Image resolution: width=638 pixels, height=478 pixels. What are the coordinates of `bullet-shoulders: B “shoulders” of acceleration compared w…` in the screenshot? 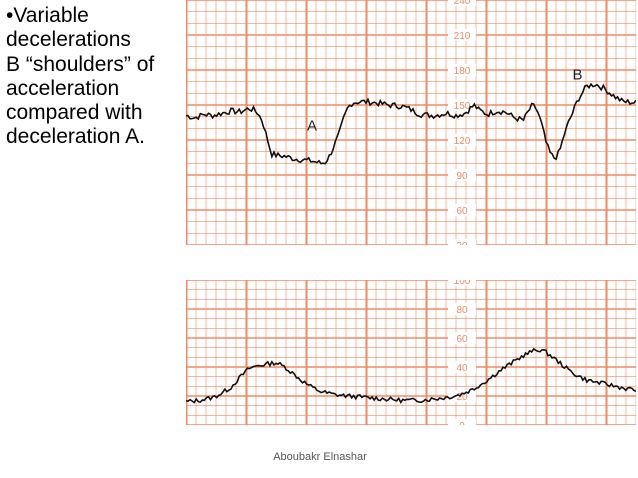 It's located at (80, 100).